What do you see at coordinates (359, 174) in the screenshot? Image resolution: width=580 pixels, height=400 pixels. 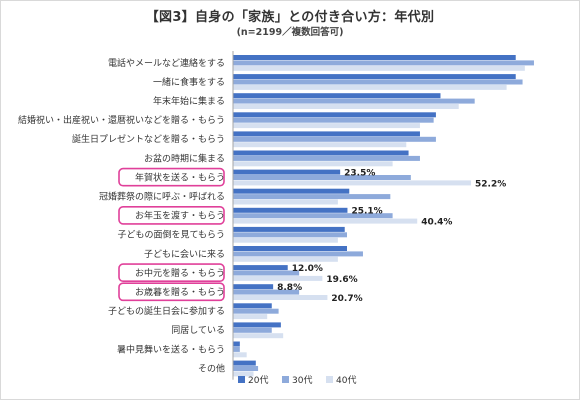 I see `data-label: 23.5%` at bounding box center [359, 174].